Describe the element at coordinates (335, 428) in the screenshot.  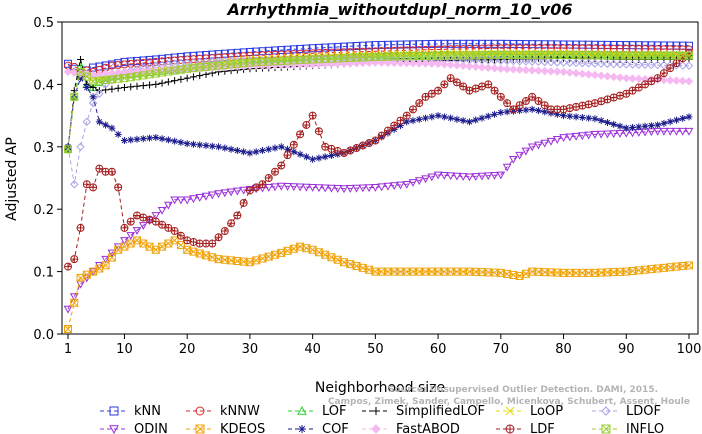
I see `legend-label: COF` at that location.